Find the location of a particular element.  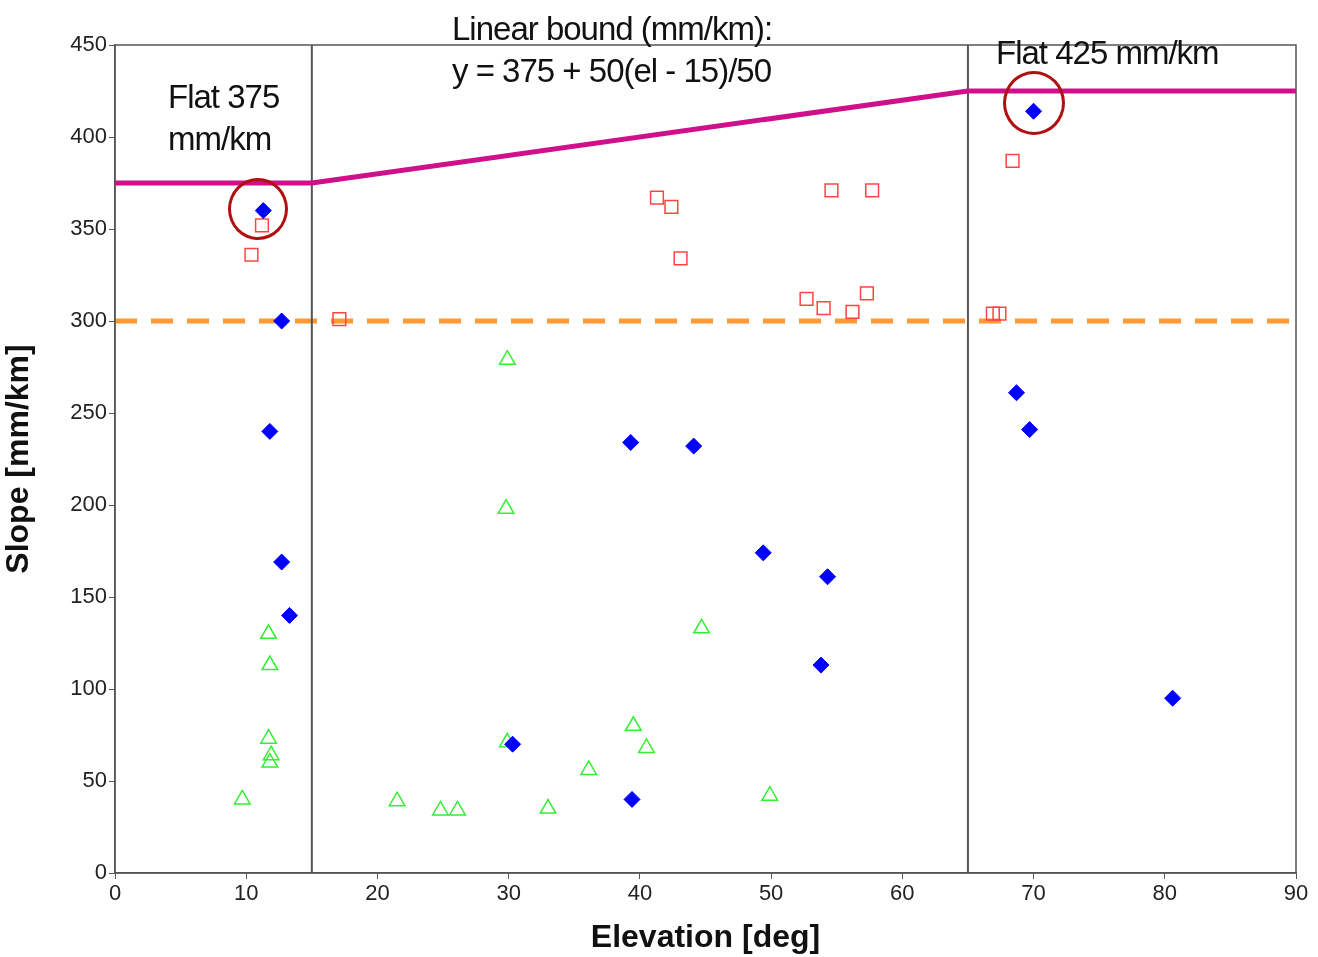

y-tick-label: 400 is located at coordinates (88, 136).